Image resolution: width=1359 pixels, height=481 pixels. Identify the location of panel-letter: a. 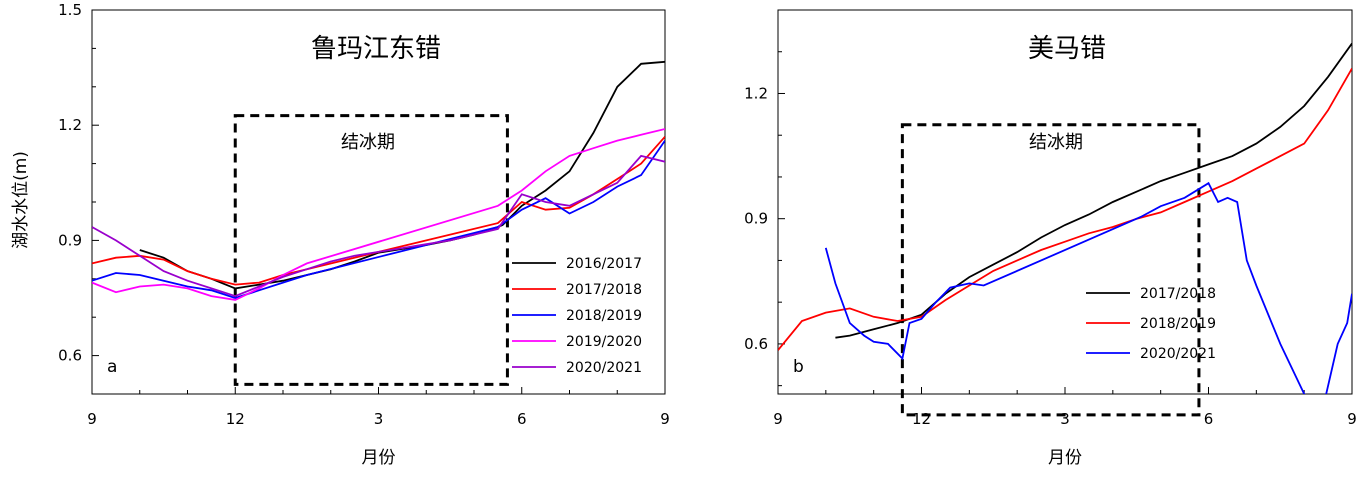
(112, 367).